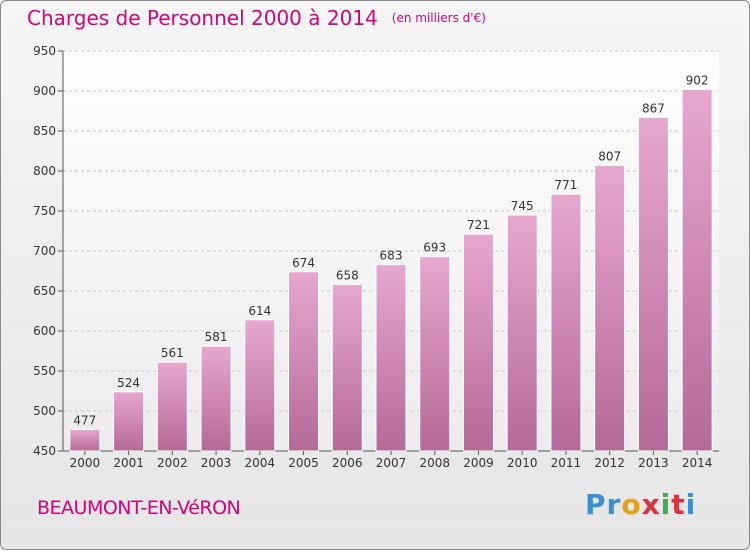  Describe the element at coordinates (631, 504) in the screenshot. I see `logo-letter: o` at that location.